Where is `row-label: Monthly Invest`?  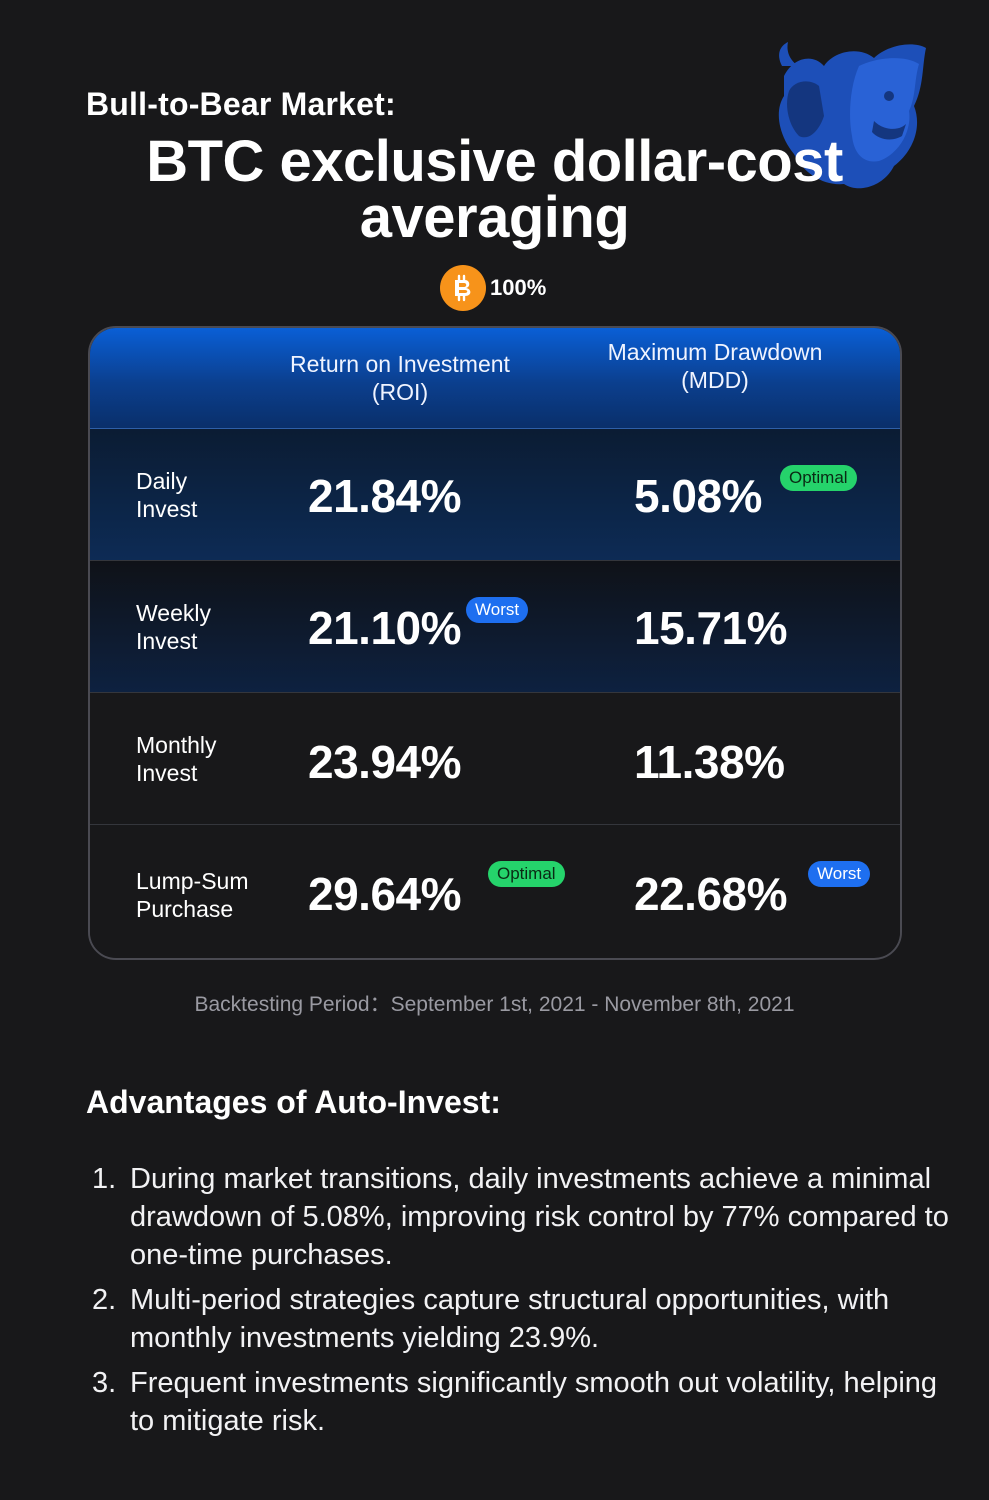
row-label: Monthly Invest is located at coordinates (176, 759).